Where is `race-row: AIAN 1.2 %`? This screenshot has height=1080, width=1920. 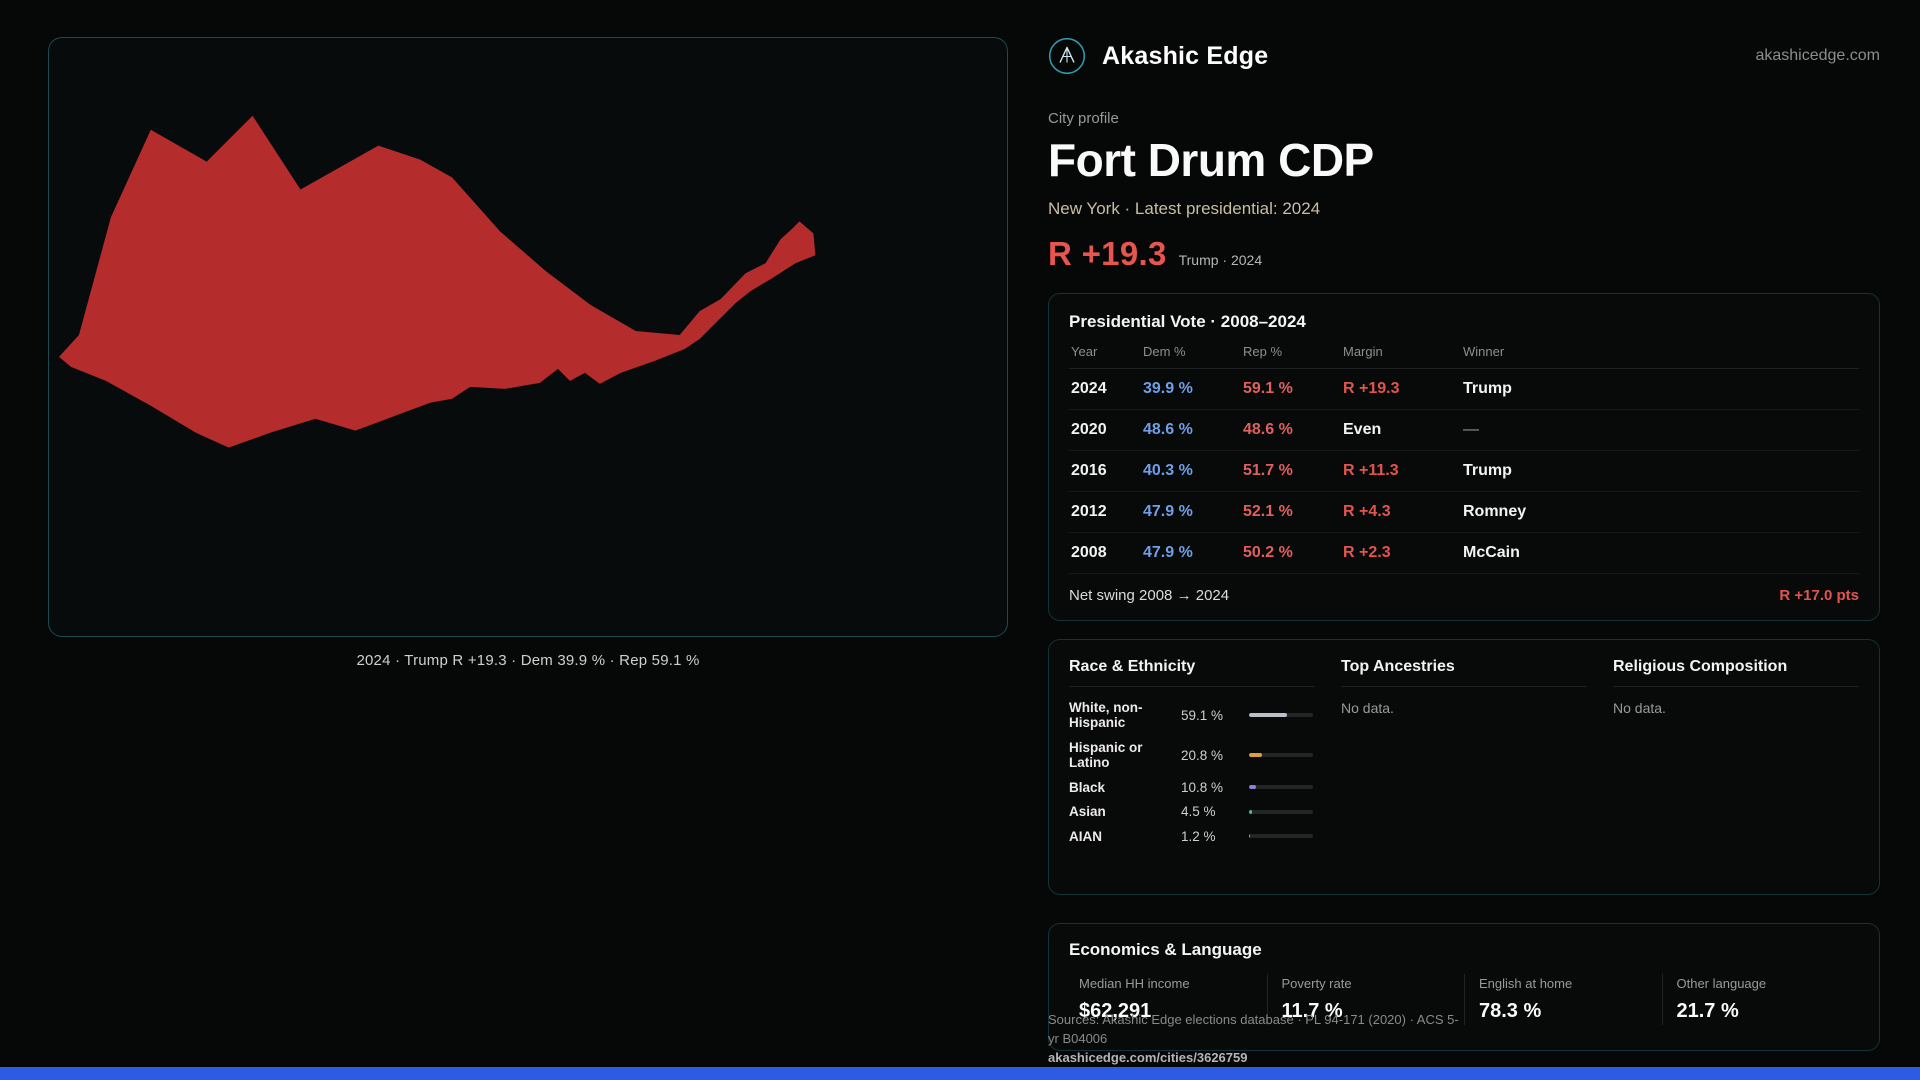
race-row: AIAN 1.2 % is located at coordinates (1192, 837).